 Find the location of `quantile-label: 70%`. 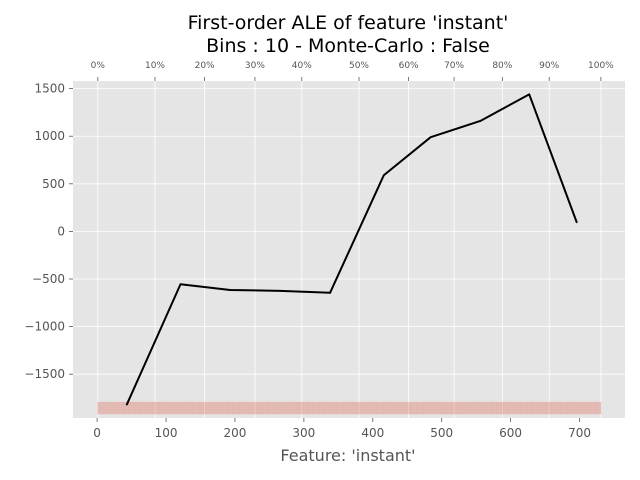

quantile-label: 70% is located at coordinates (454, 66).